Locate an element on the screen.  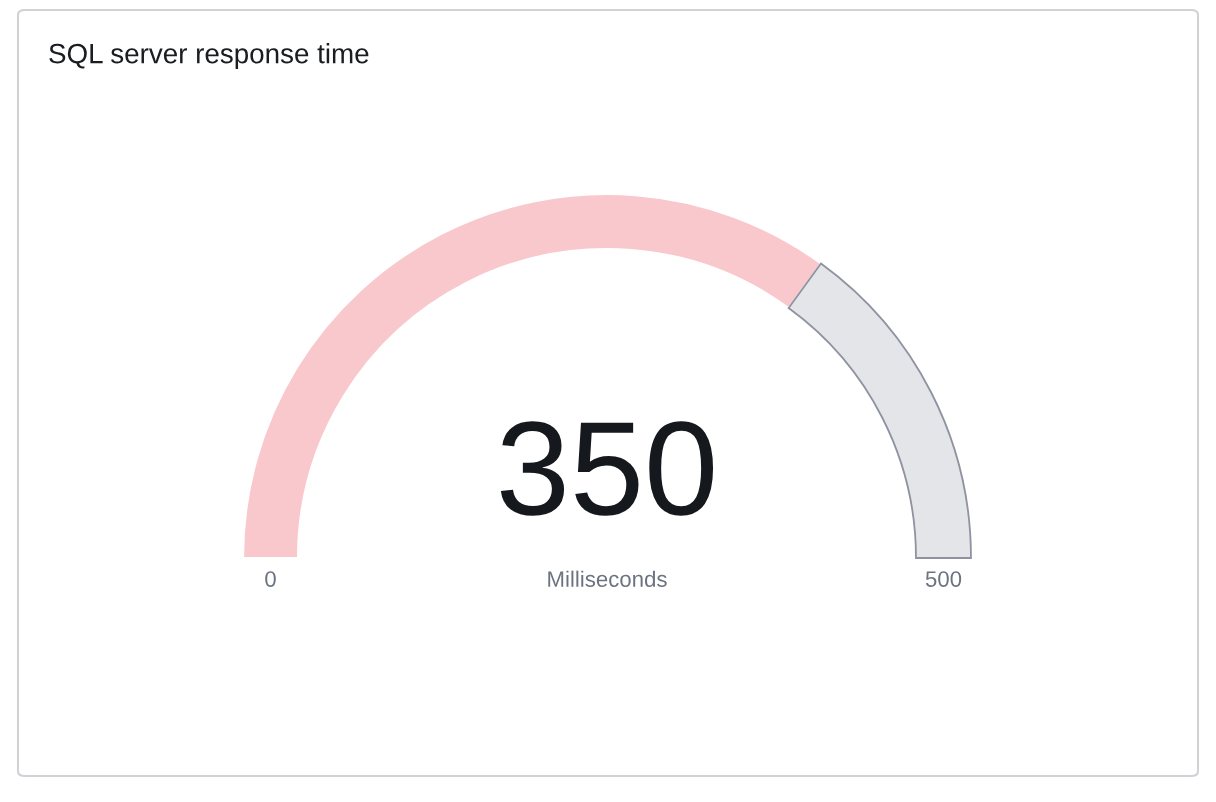
text: 500 is located at coordinates (943, 579).